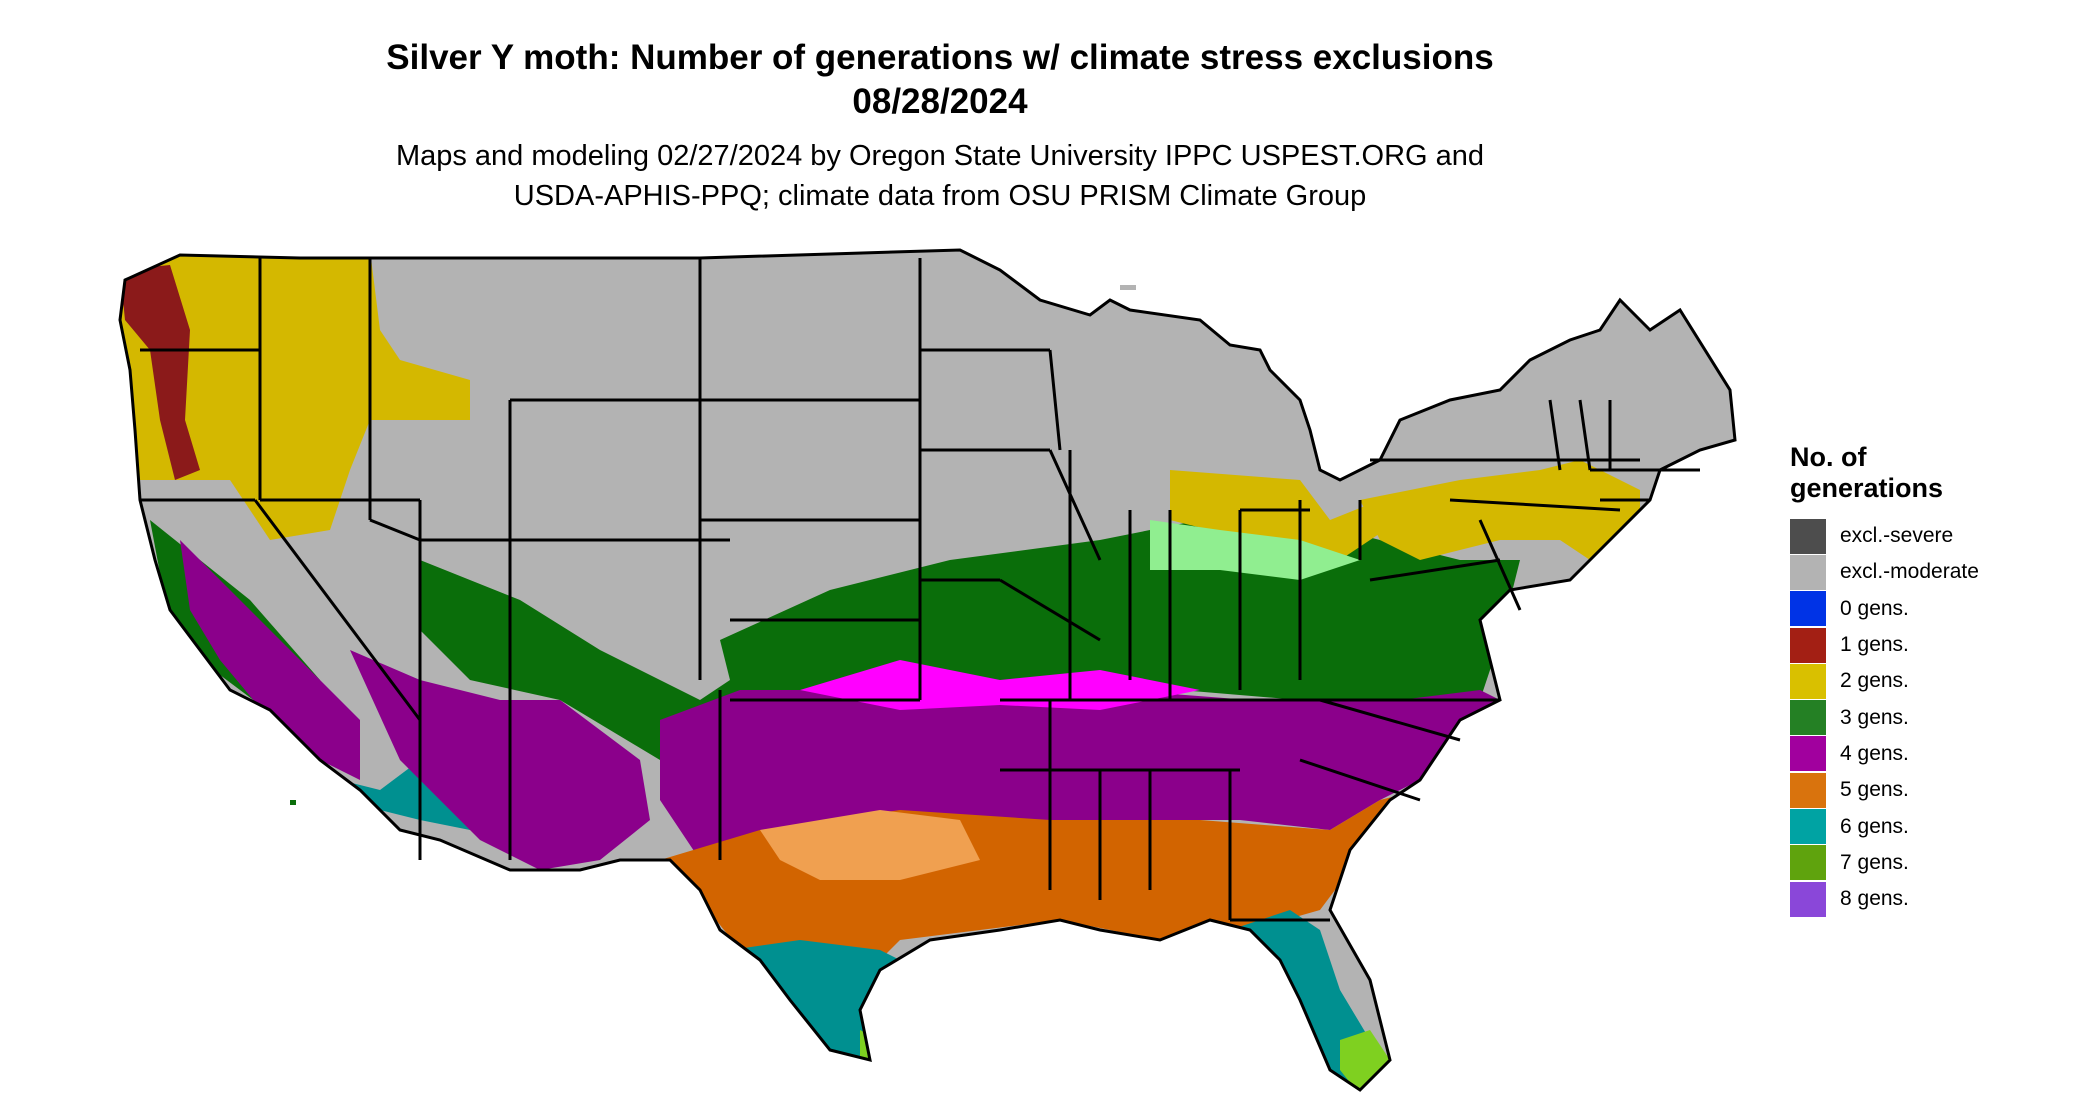  Describe the element at coordinates (1874, 645) in the screenshot. I see `legend-label: 1 gens.` at that location.